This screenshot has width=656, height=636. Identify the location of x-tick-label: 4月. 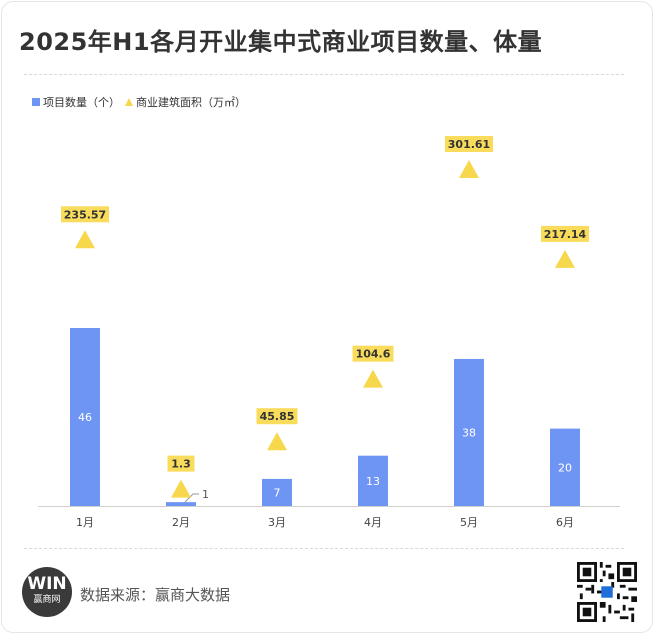
(373, 522).